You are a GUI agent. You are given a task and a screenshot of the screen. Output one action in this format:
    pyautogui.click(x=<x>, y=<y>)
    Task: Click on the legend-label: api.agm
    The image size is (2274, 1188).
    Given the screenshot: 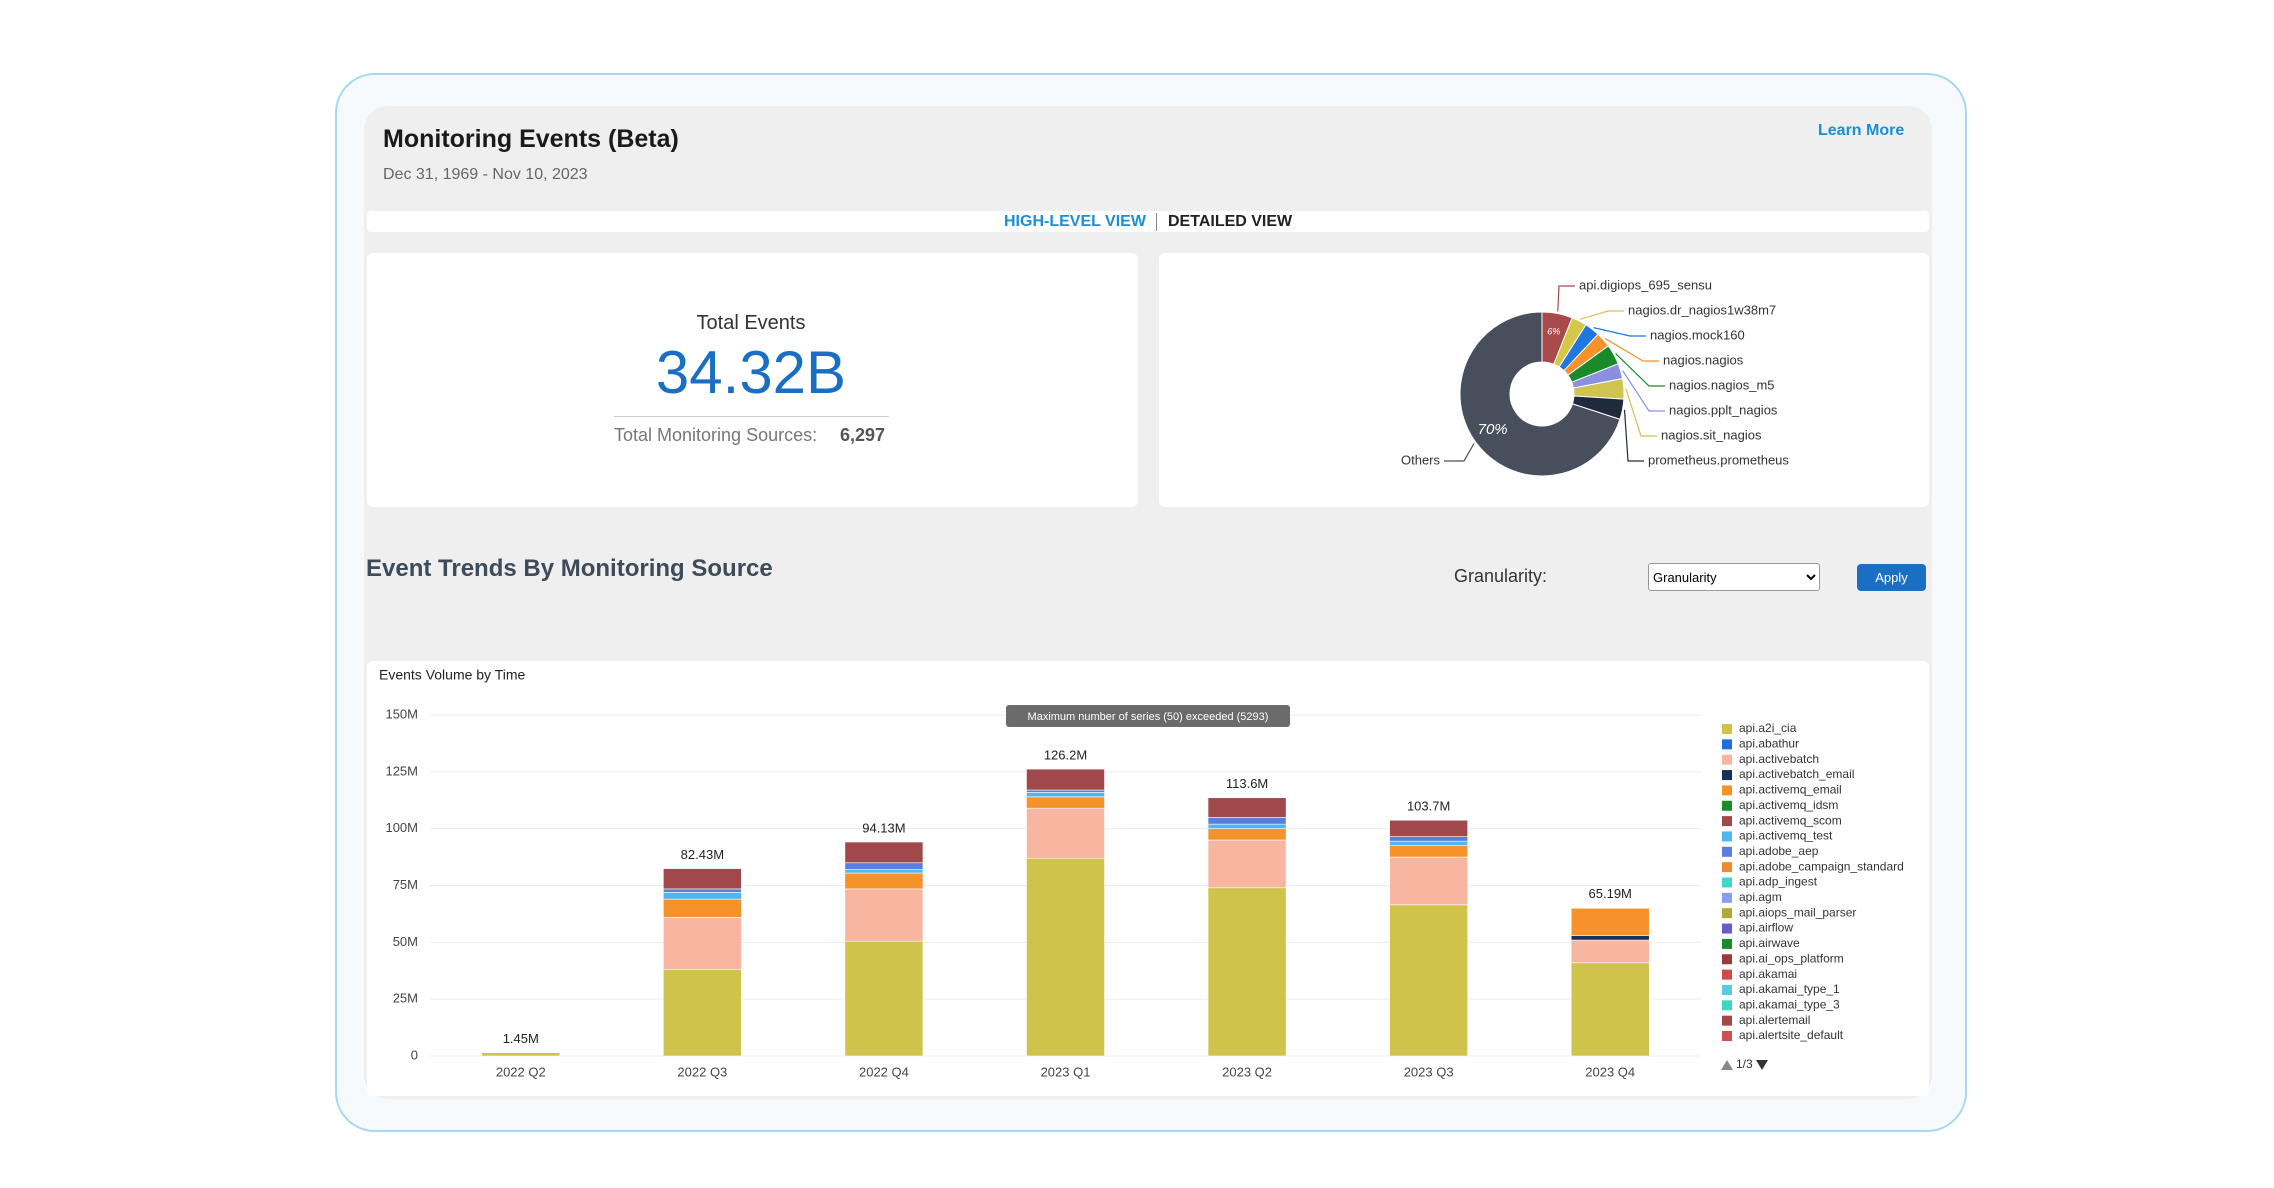 What is the action you would take?
    pyautogui.click(x=1760, y=897)
    